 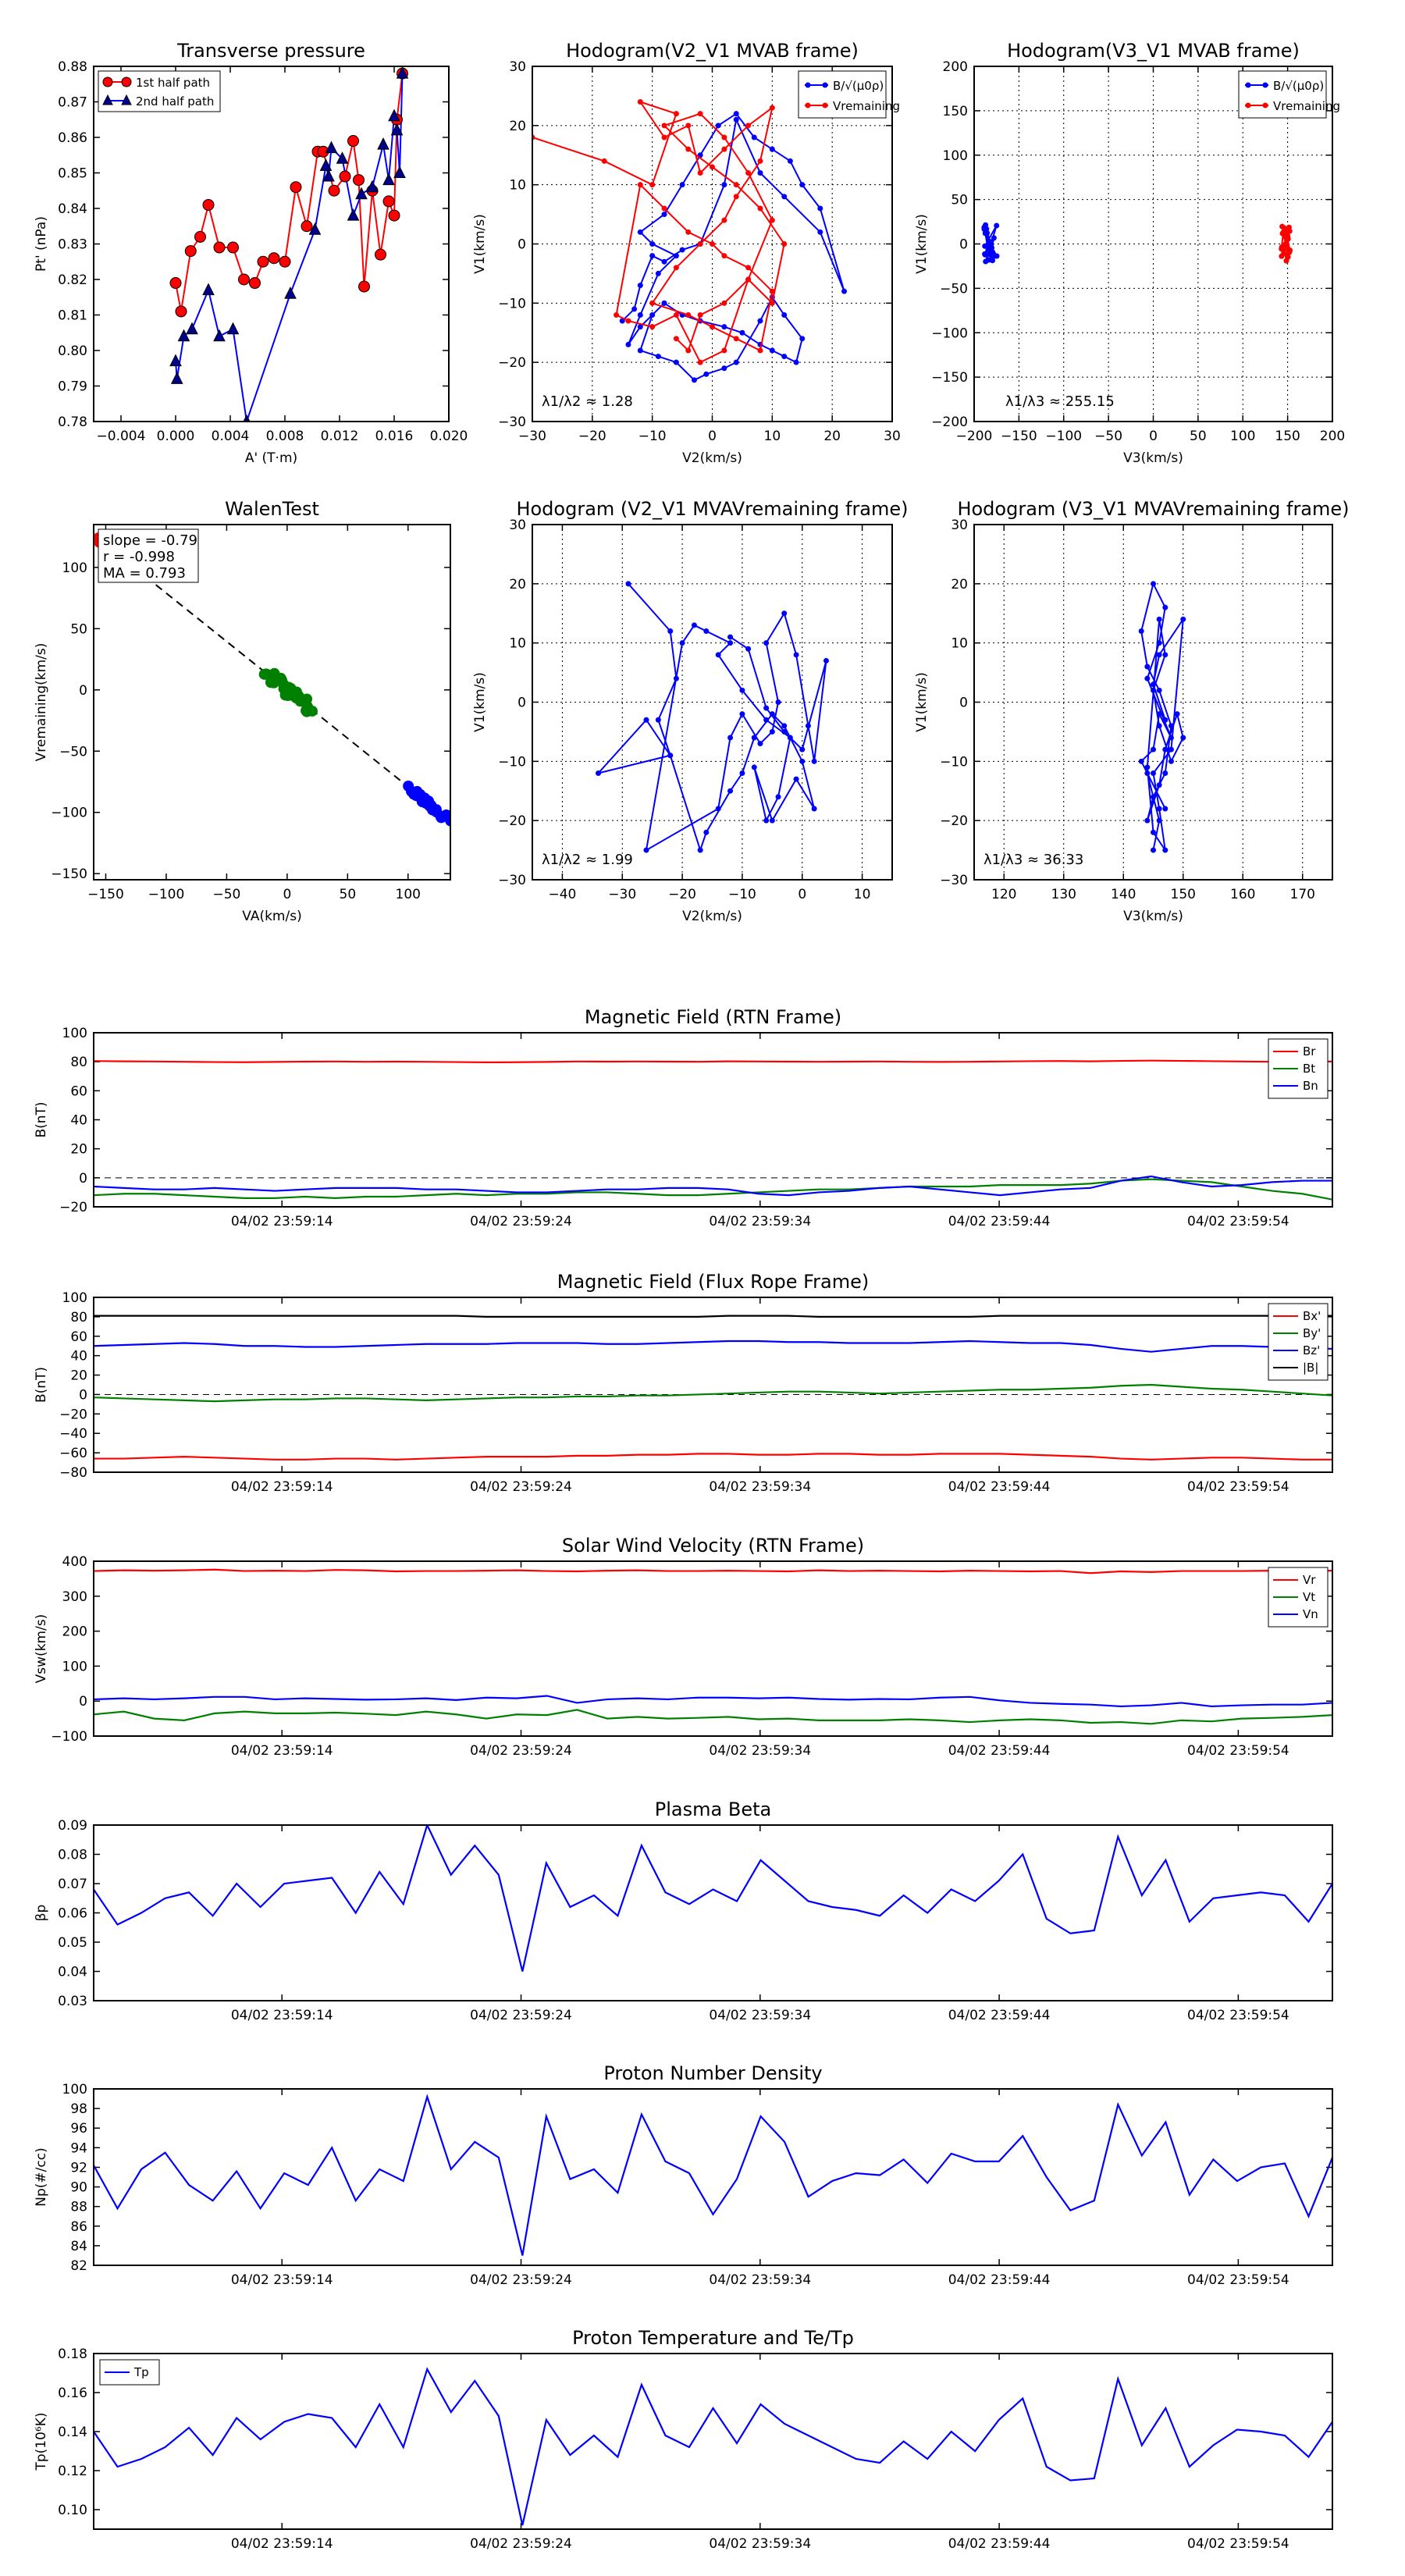 What do you see at coordinates (1310, 1368) in the screenshot?
I see `legend-label: |B|` at bounding box center [1310, 1368].